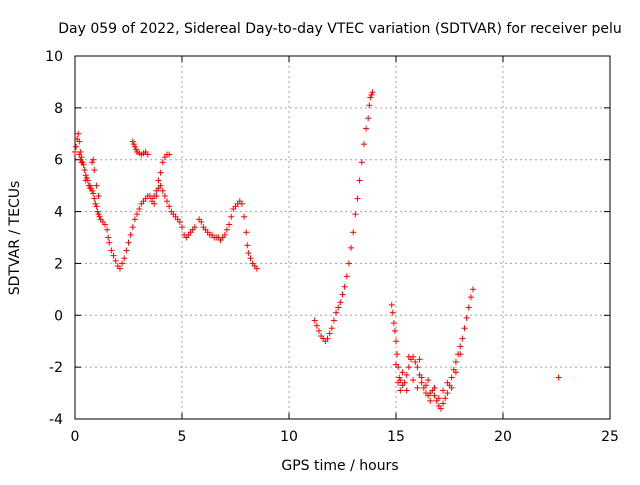 This screenshot has width=640, height=485. Describe the element at coordinates (58, 316) in the screenshot. I see `y-tick-label: 0` at that location.